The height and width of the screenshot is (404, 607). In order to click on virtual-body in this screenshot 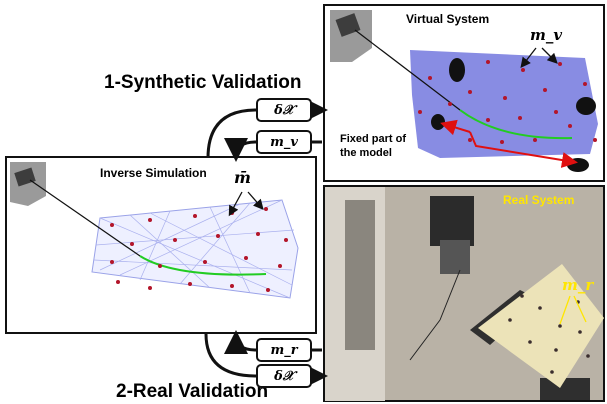, I will do `click(504, 104)`.